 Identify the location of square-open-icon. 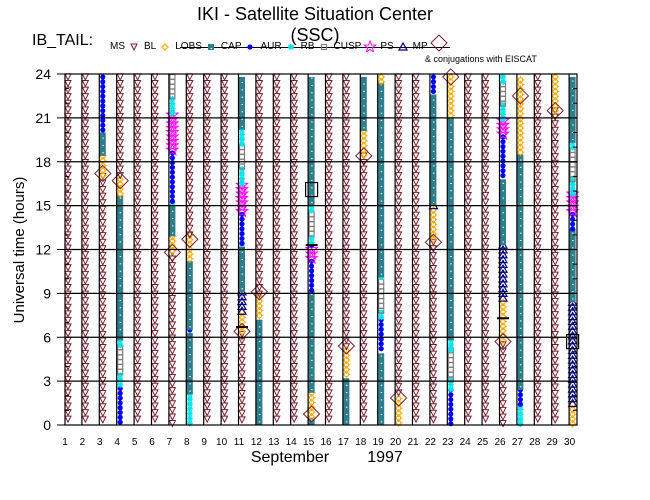
(323, 47).